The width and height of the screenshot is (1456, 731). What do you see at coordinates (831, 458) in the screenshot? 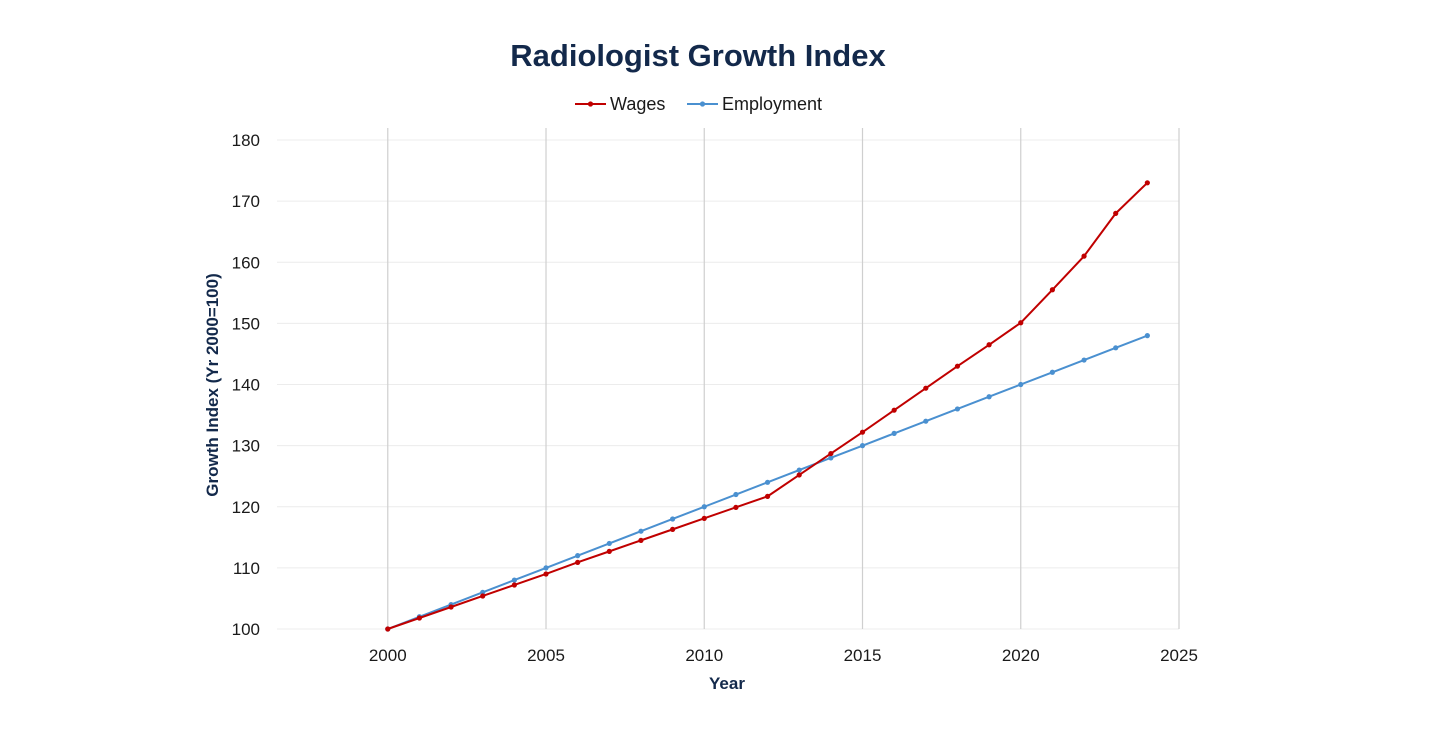
I see `data-point-employment-2014` at bounding box center [831, 458].